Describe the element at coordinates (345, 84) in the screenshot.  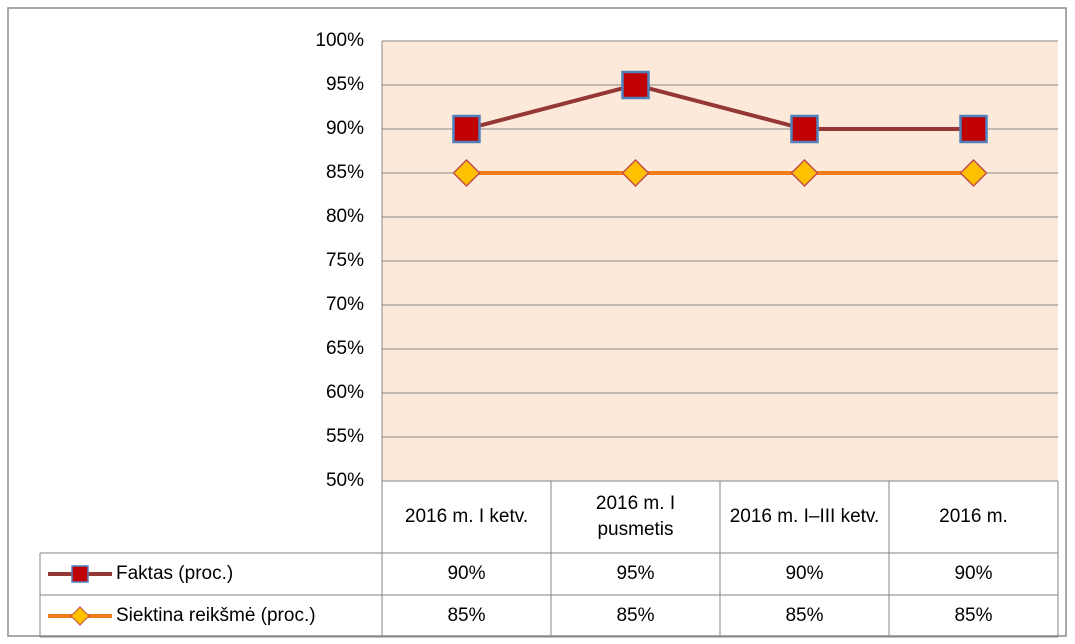
I see `y-tick-label: 95%` at that location.